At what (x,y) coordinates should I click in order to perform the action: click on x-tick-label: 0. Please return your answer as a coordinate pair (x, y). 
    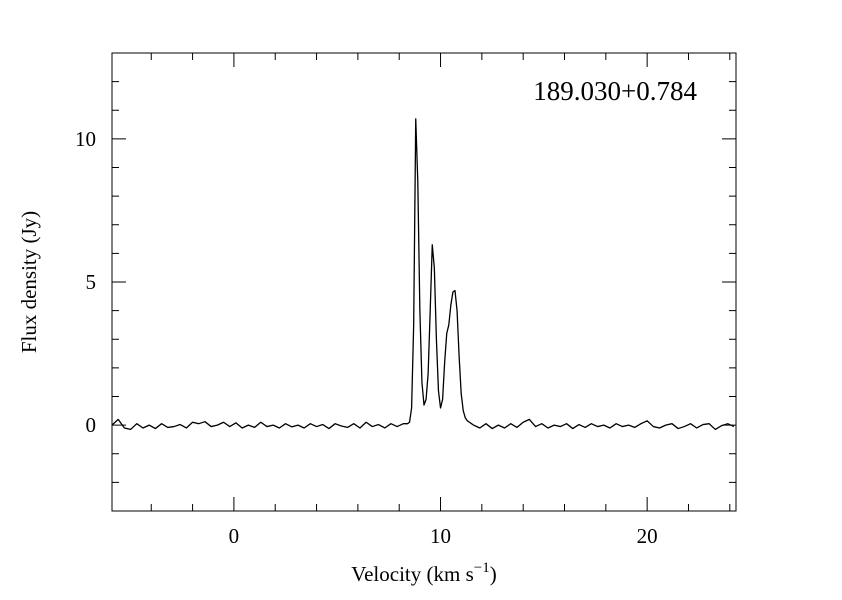
    Looking at the image, I should click on (234, 536).